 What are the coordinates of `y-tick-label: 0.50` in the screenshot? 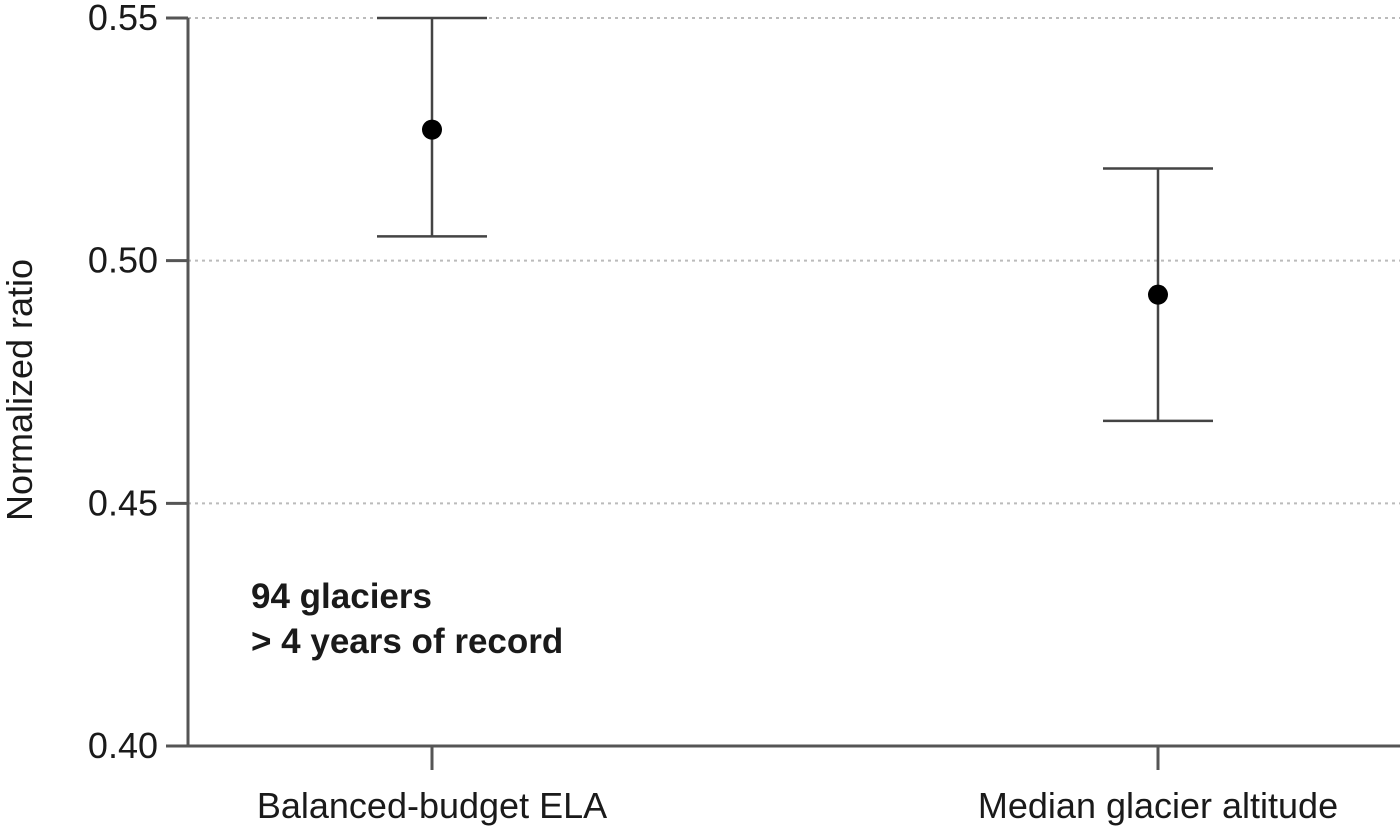 It's located at (123, 260).